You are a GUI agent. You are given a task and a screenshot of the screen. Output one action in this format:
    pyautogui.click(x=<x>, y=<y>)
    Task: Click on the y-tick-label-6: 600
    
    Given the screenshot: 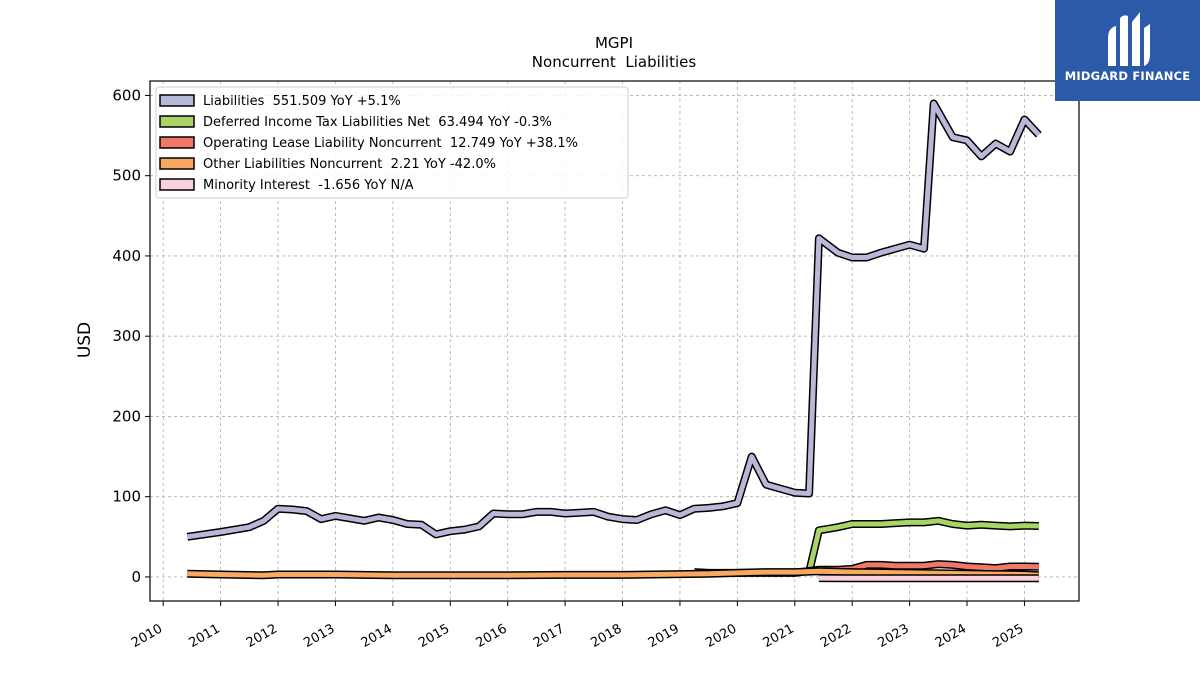 What is the action you would take?
    pyautogui.click(x=126, y=95)
    